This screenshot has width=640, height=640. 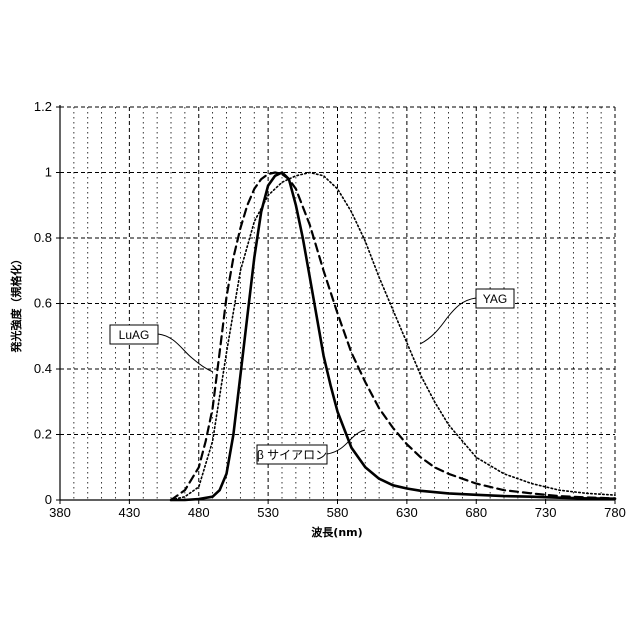 I want to click on x-tick-label: 480, so click(x=199, y=512).